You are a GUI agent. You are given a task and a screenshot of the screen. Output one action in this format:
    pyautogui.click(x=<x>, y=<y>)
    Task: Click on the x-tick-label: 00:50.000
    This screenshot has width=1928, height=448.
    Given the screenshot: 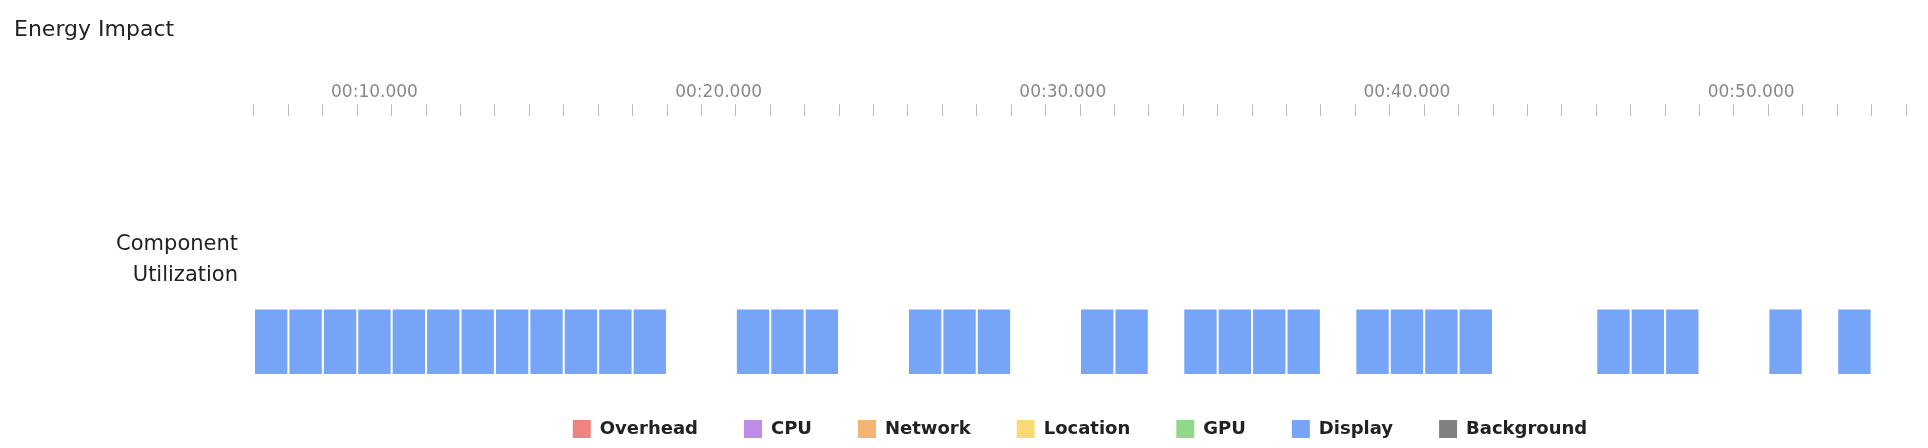 What is the action you would take?
    pyautogui.click(x=1751, y=90)
    